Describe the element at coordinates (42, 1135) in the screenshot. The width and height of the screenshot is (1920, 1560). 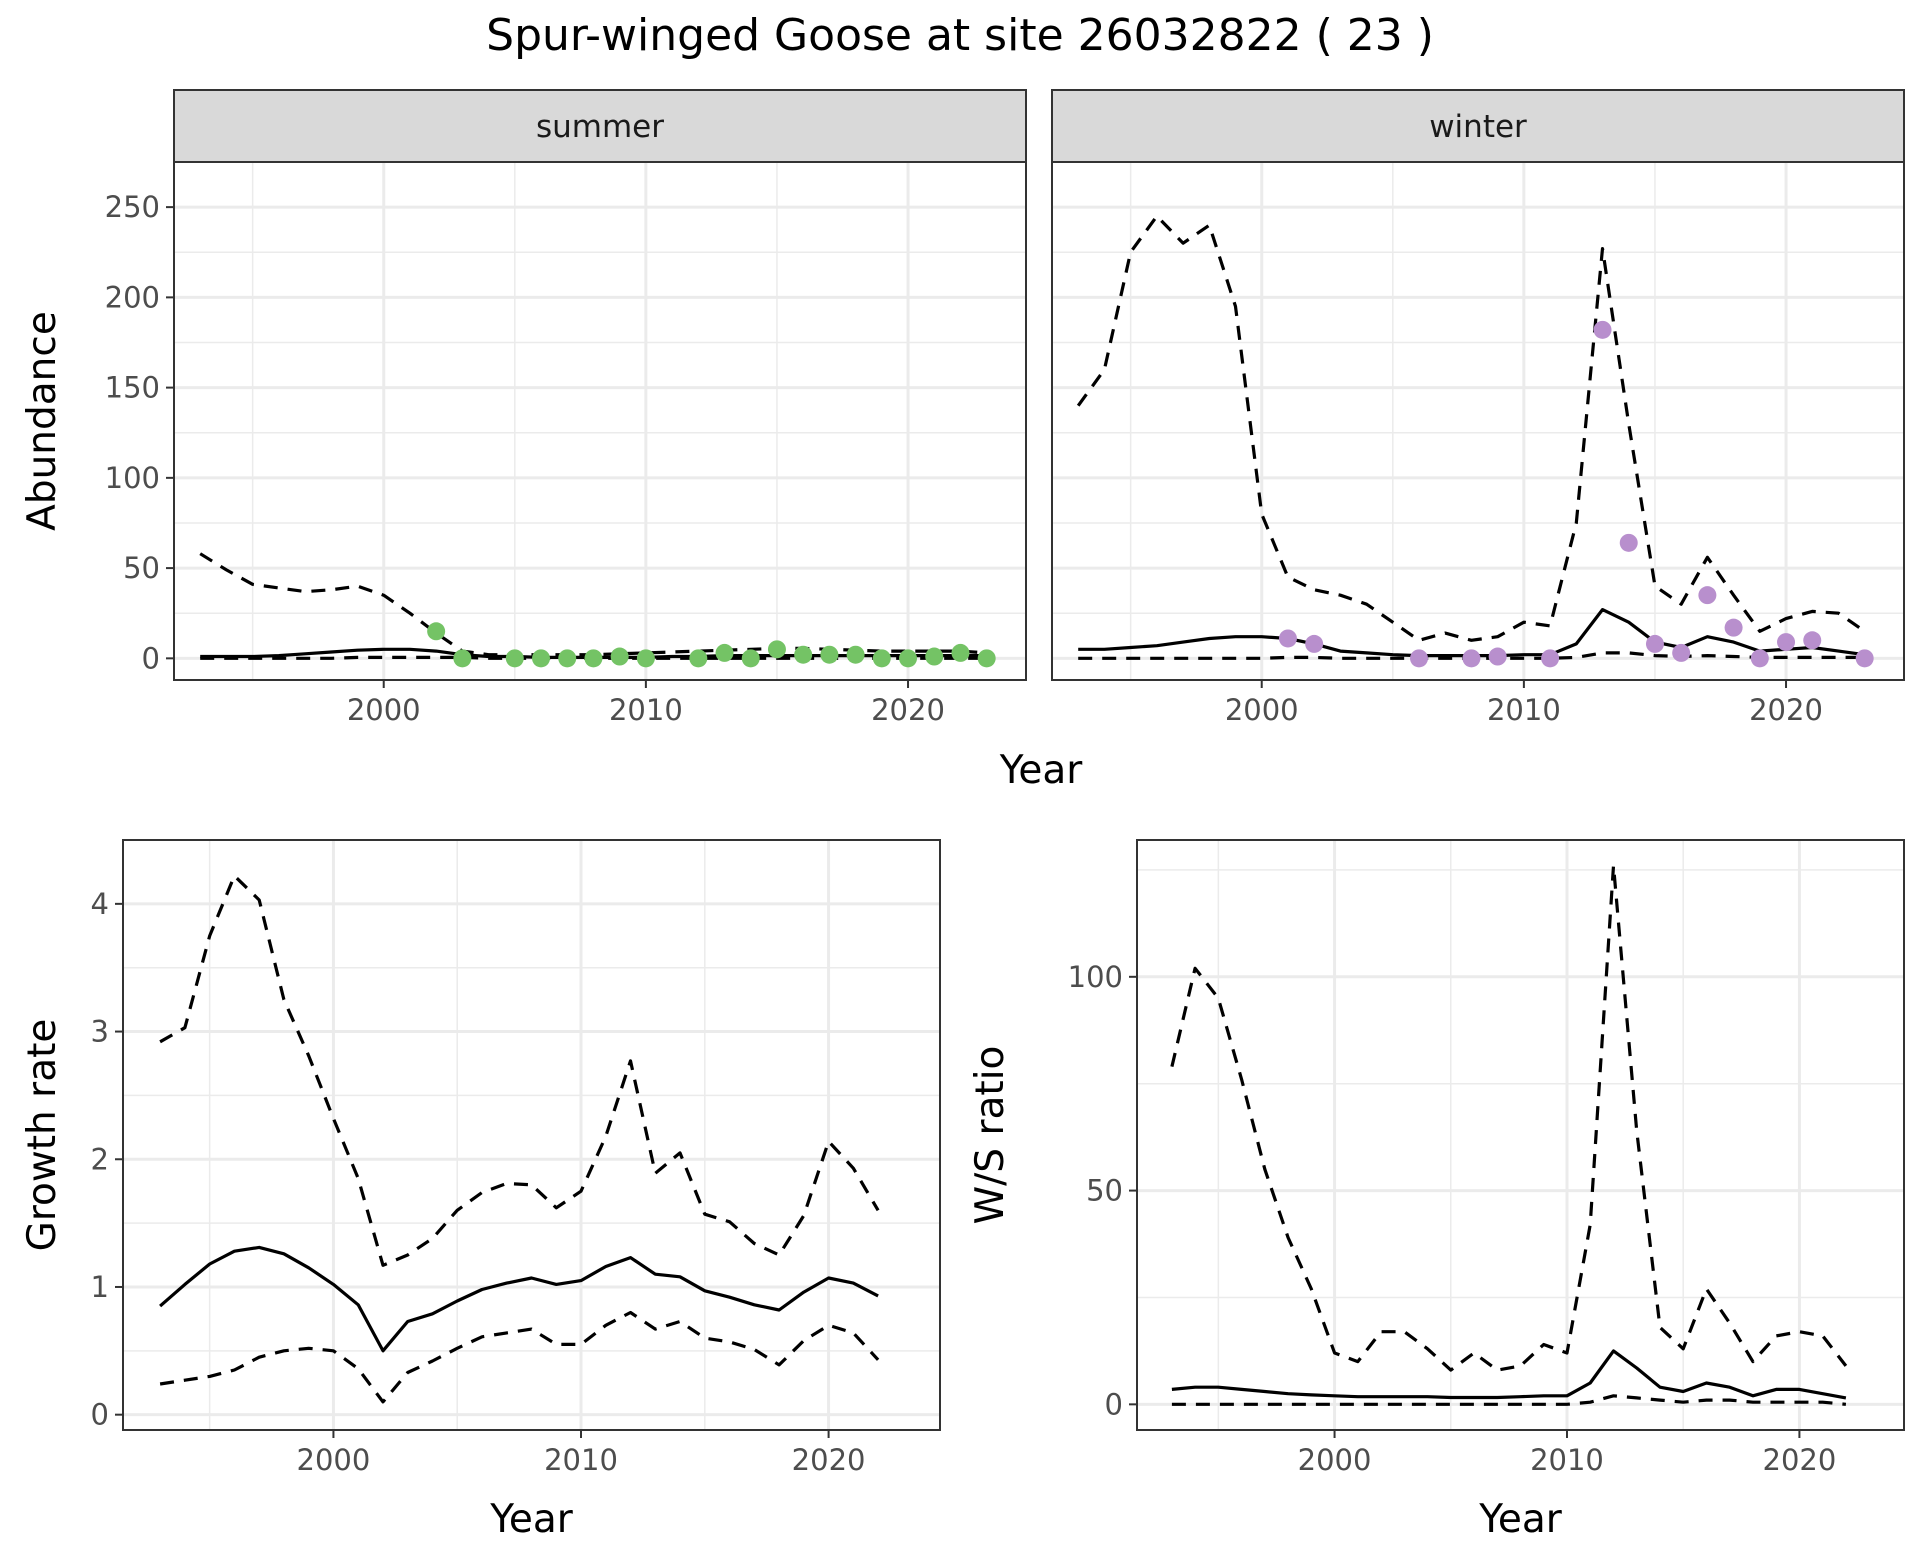
I see `y-axis-title: Growth rate` at that location.